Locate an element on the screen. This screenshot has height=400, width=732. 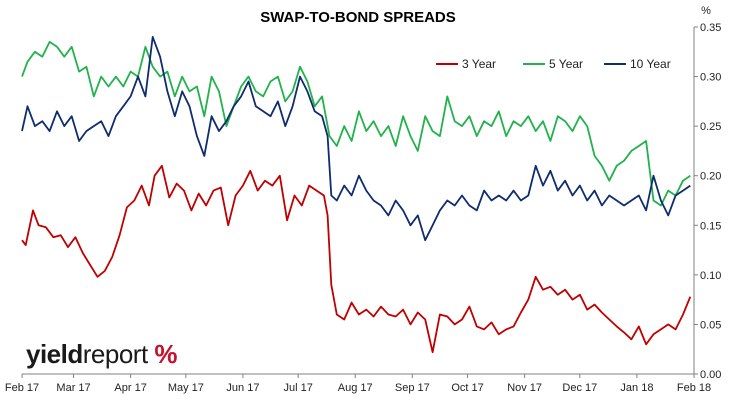
x-tick-label: Apr 17 is located at coordinates (130, 388).